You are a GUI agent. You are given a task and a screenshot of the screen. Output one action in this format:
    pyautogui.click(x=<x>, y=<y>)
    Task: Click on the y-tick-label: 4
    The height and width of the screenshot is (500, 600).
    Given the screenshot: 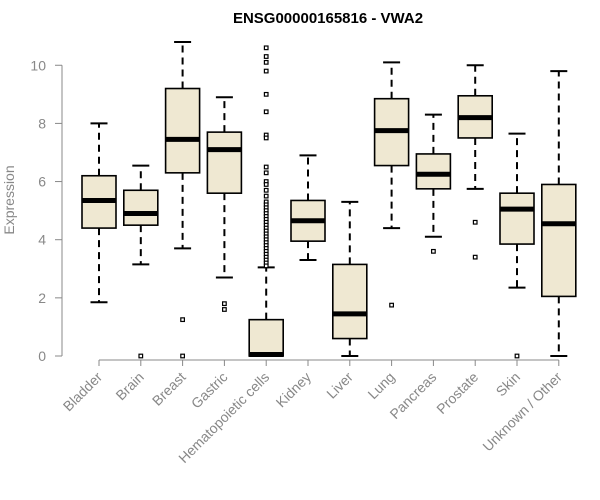 What is the action you would take?
    pyautogui.click(x=42, y=240)
    